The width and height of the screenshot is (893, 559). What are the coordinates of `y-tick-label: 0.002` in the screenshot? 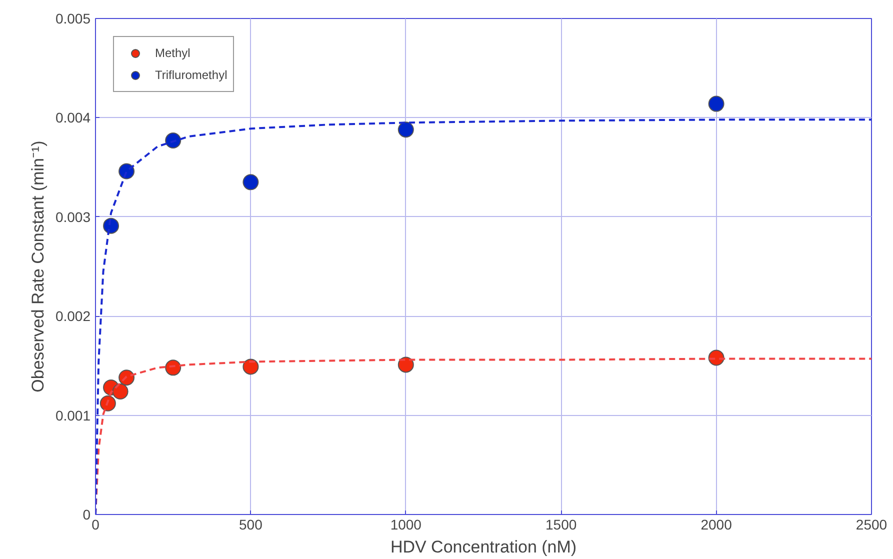 It's located at (73, 316).